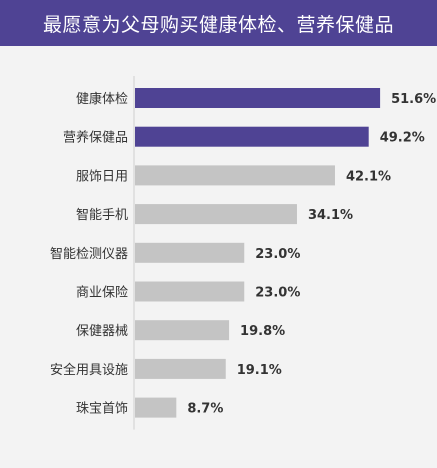 The image size is (437, 468). Describe the element at coordinates (259, 370) in the screenshot. I see `value-label: 19.1%` at that location.